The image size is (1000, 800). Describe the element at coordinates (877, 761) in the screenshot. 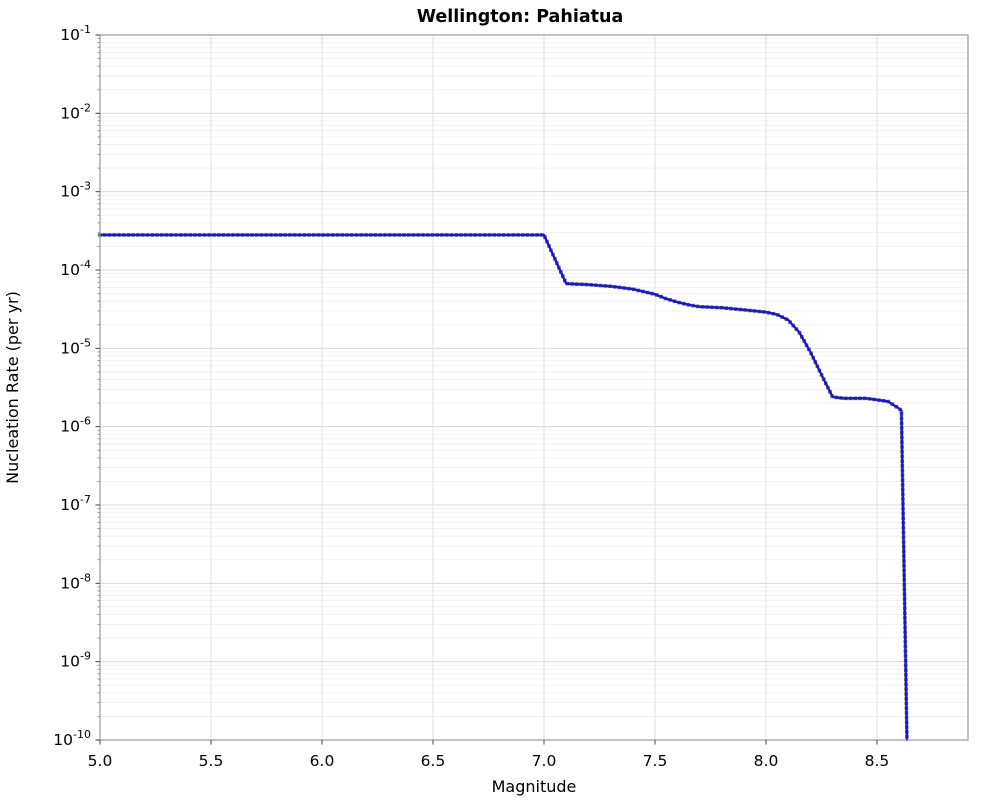

I see `x-tick-label: 8.5` at that location.